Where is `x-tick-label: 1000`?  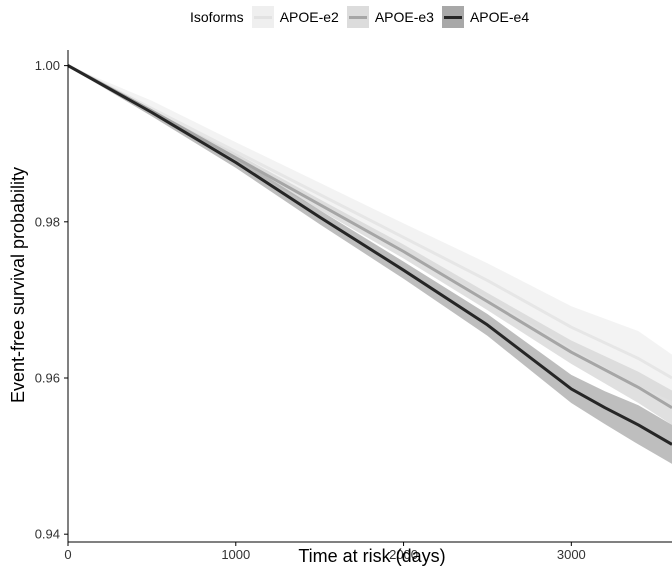
x-tick-label: 1000 is located at coordinates (235, 554).